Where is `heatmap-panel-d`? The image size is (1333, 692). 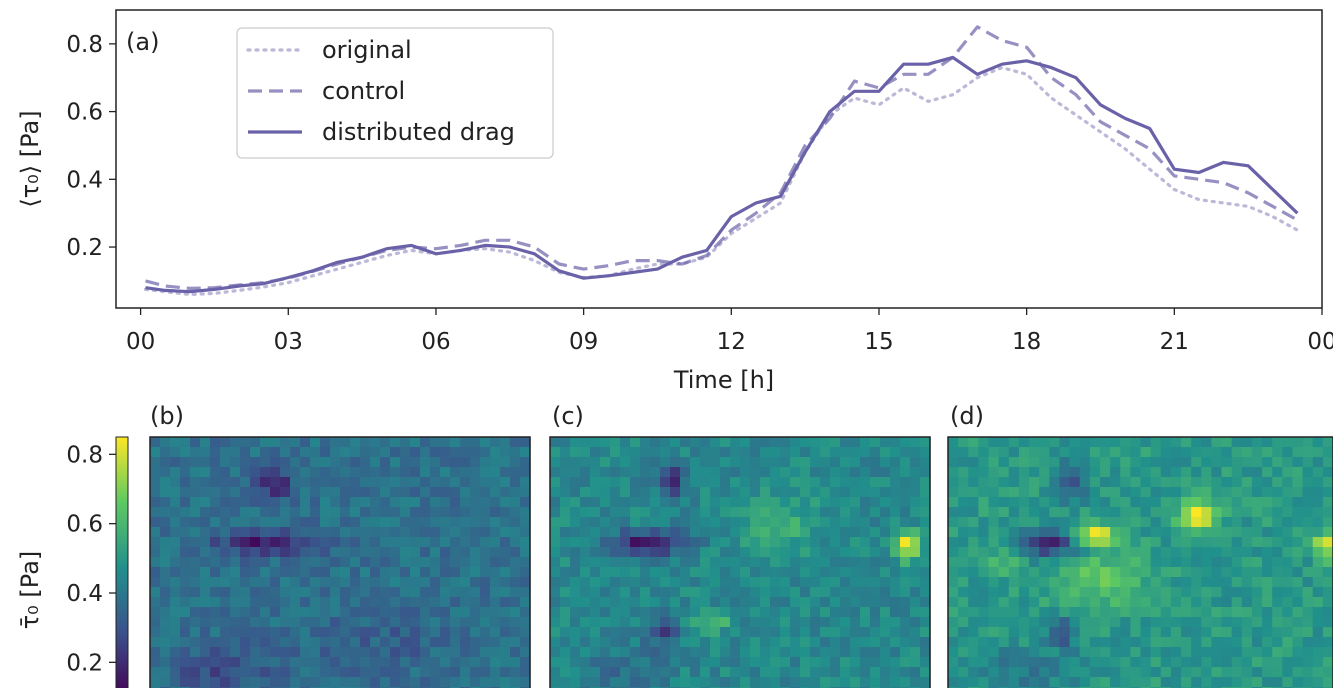 heatmap-panel-d is located at coordinates (1140, 564).